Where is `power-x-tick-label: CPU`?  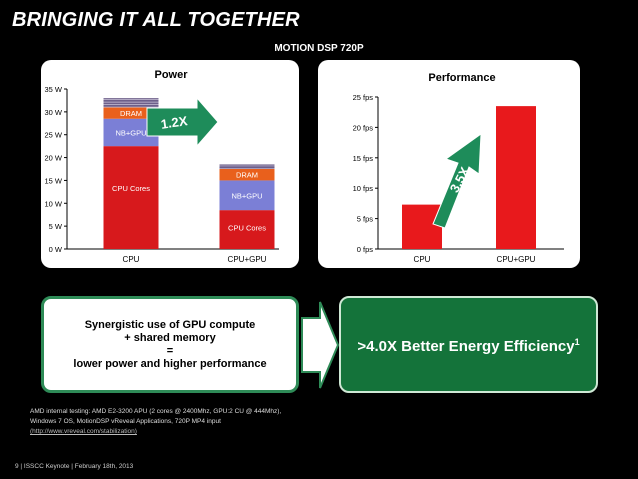 power-x-tick-label: CPU is located at coordinates (131, 259).